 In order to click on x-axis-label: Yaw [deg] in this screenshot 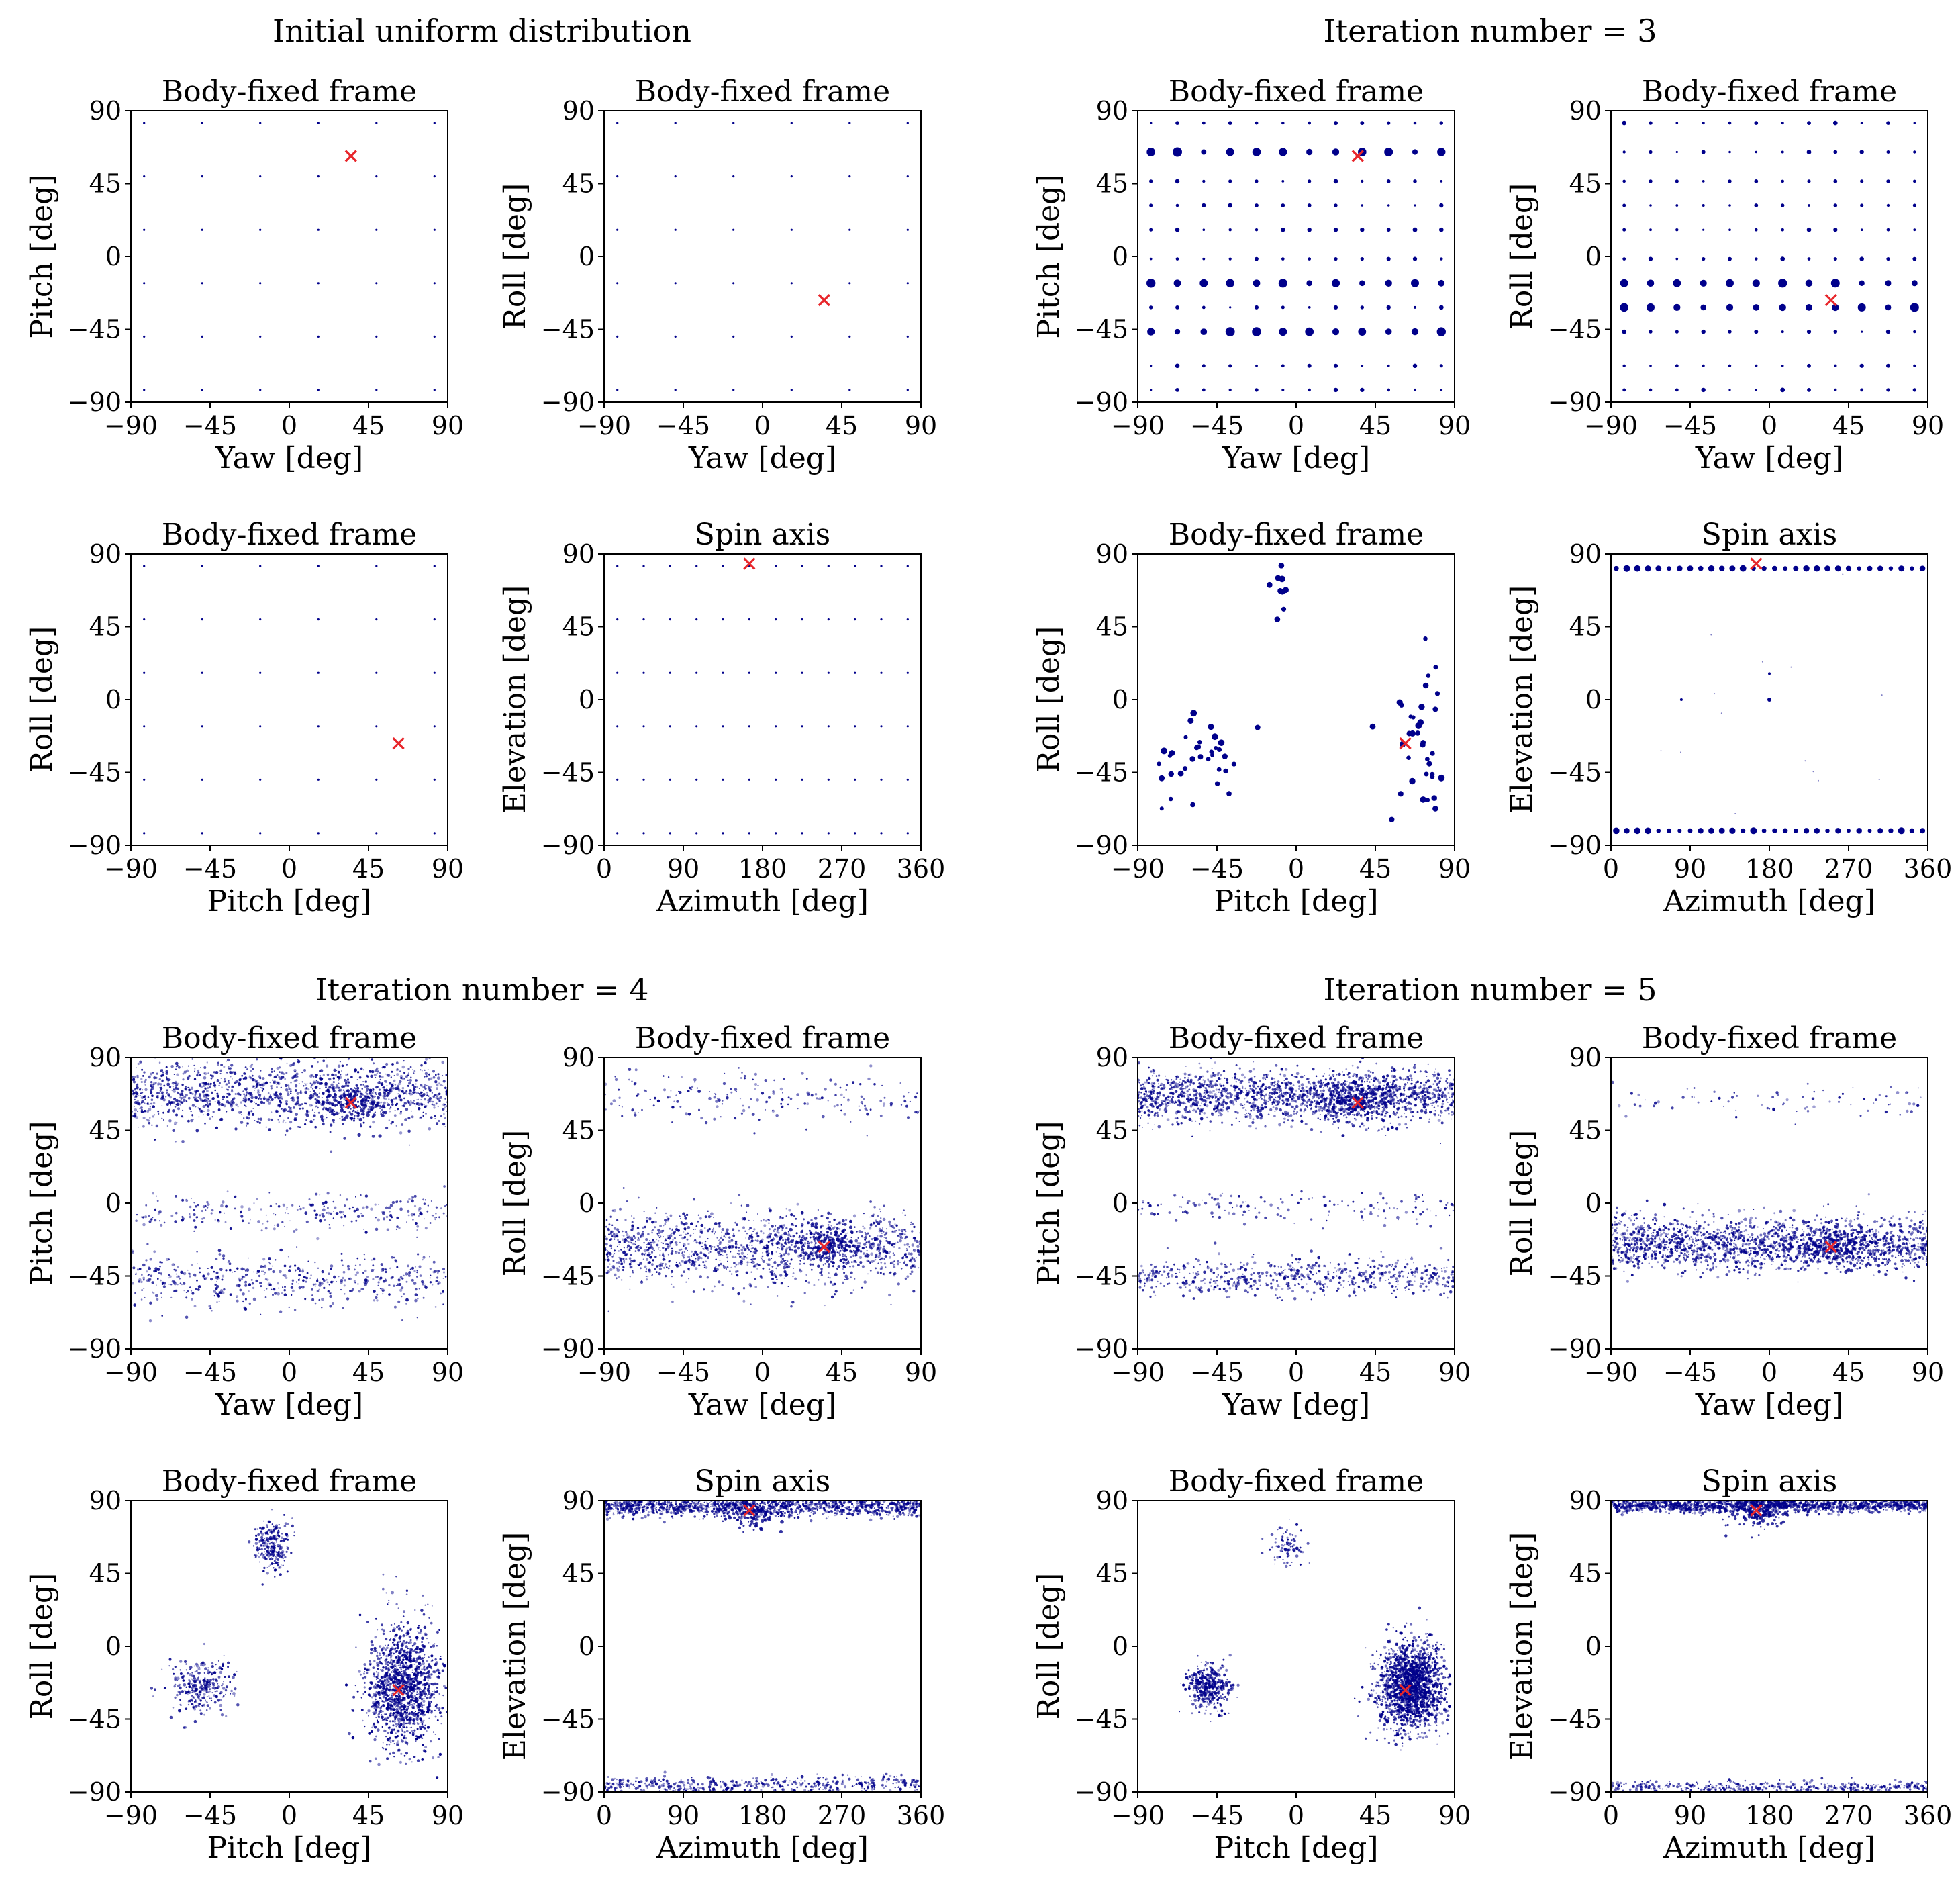, I will do `click(762, 458)`.